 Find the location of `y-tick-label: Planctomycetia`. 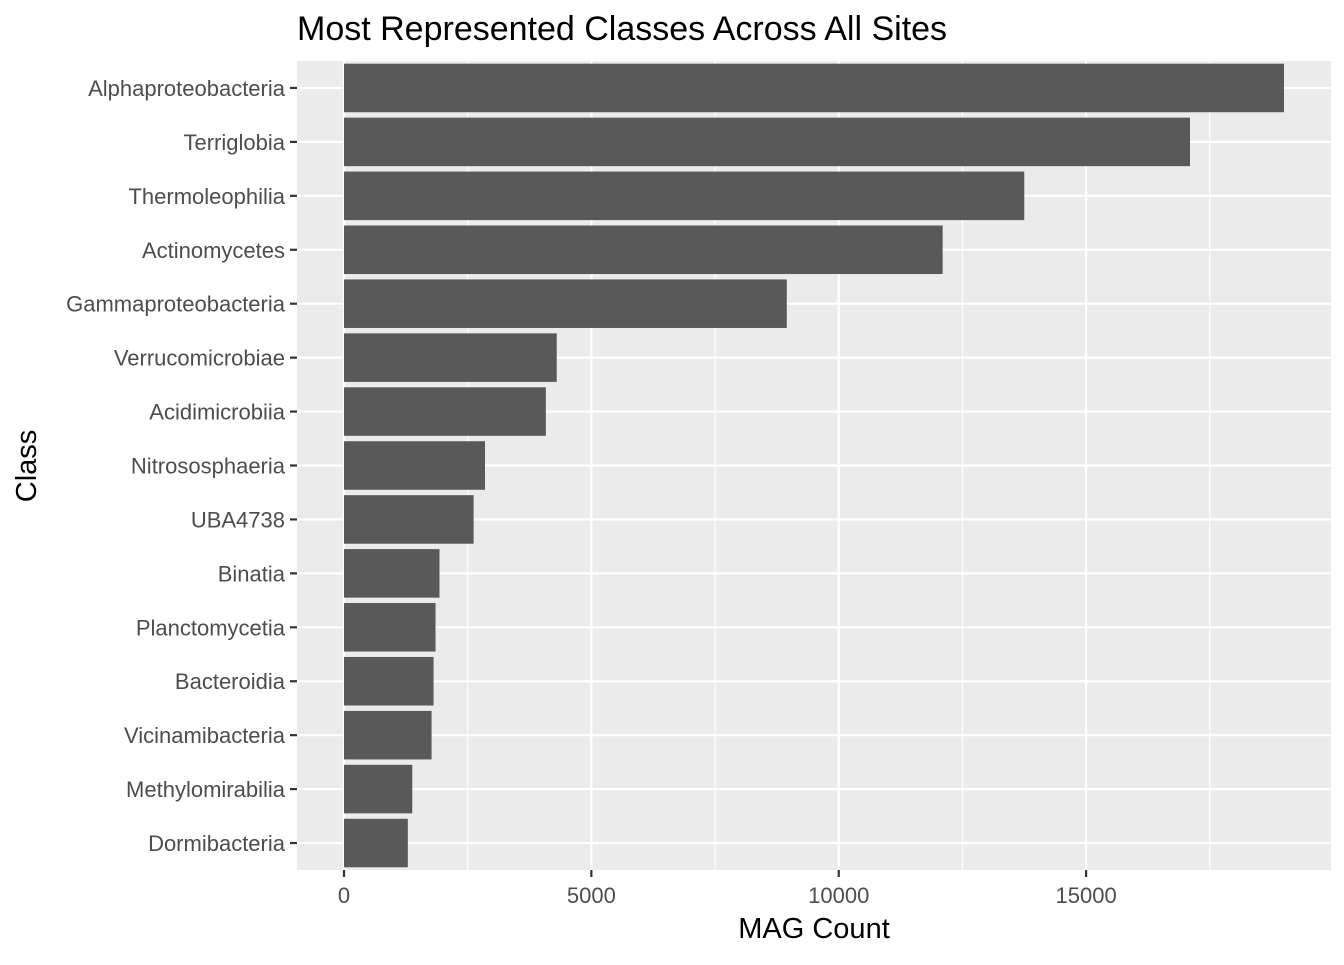

y-tick-label: Planctomycetia is located at coordinates (211, 627).